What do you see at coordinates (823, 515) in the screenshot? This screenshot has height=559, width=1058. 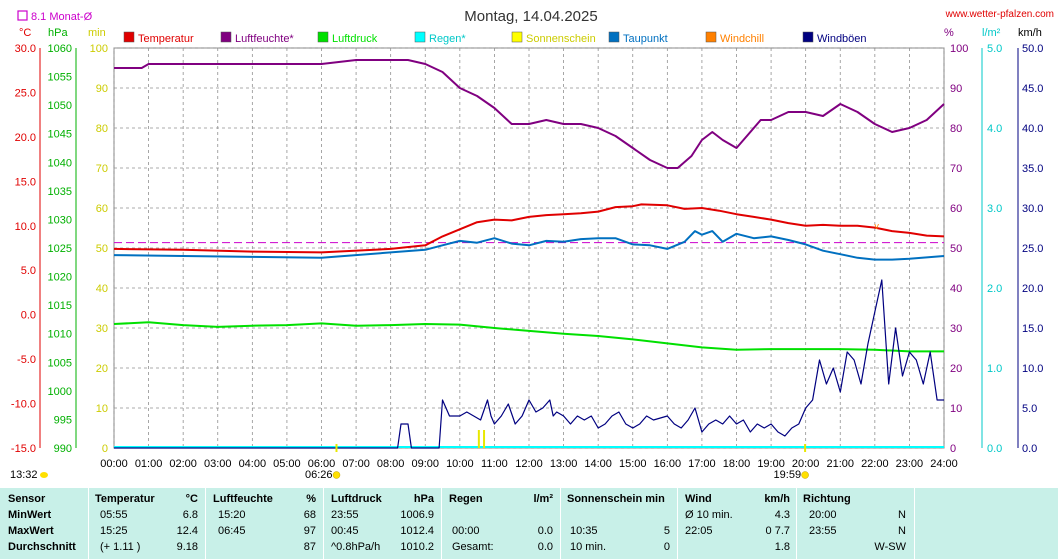 I see `summary-dir-time: 20:00` at bounding box center [823, 515].